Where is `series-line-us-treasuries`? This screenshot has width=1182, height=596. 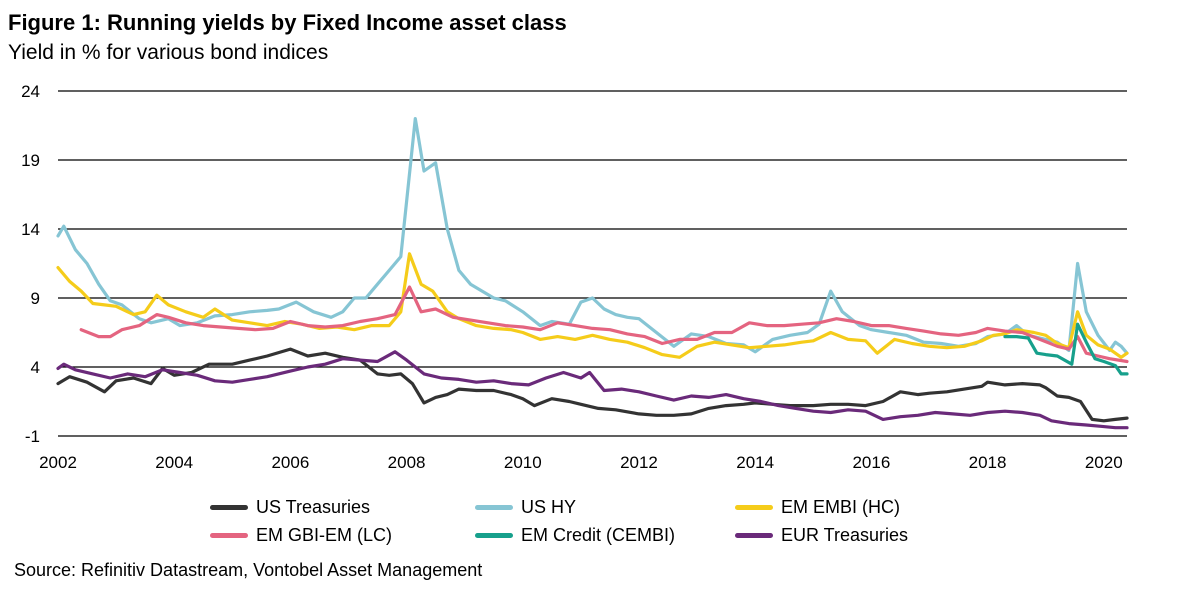
series-line-us-treasuries is located at coordinates (592, 385).